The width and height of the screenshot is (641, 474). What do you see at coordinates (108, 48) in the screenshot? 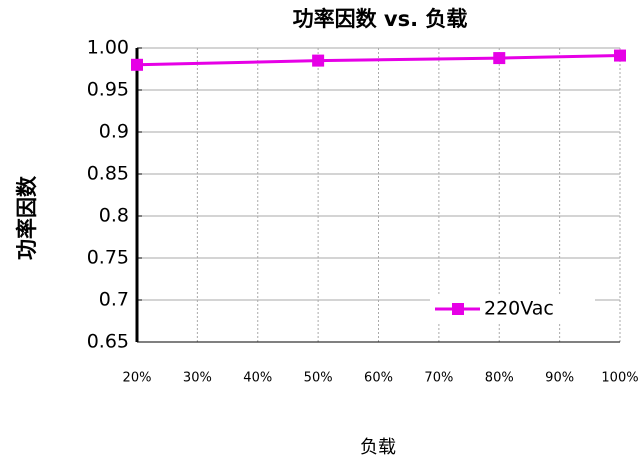
I see `y-tick-label: 1.00` at bounding box center [108, 48].